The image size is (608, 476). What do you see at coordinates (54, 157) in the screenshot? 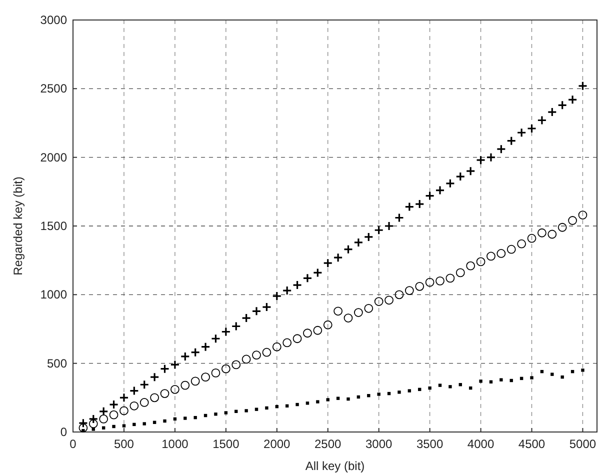
I see `y-tick-label: 2000` at bounding box center [54, 157].